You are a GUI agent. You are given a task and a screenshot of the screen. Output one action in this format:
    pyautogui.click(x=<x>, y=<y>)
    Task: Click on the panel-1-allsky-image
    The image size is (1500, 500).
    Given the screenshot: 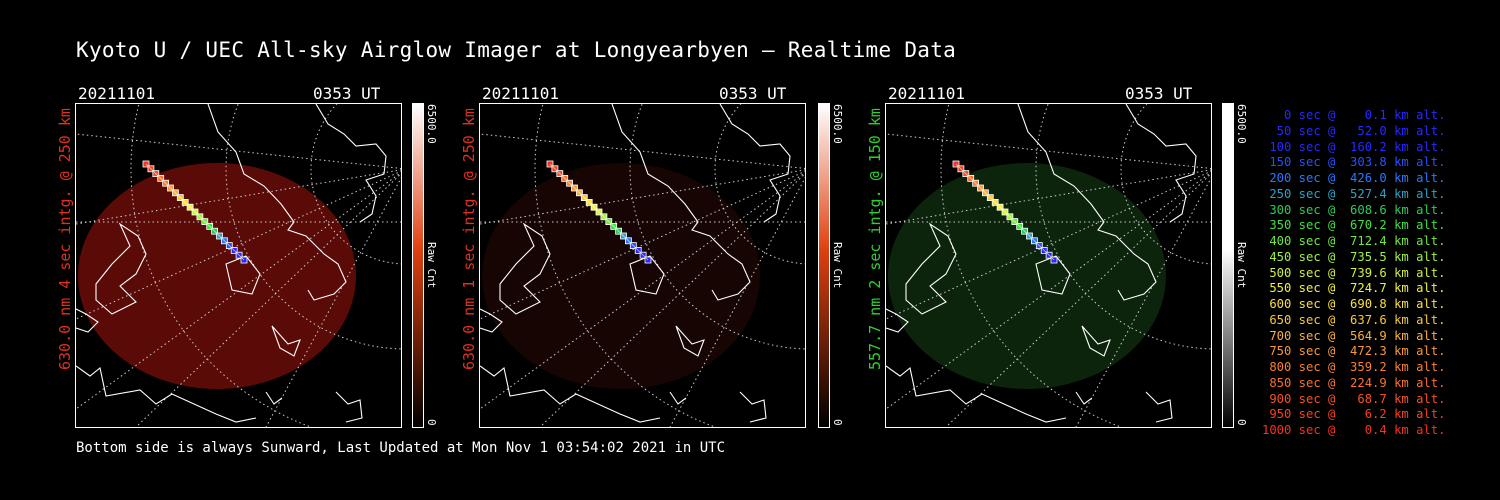 What is the action you would take?
    pyautogui.click(x=238, y=265)
    